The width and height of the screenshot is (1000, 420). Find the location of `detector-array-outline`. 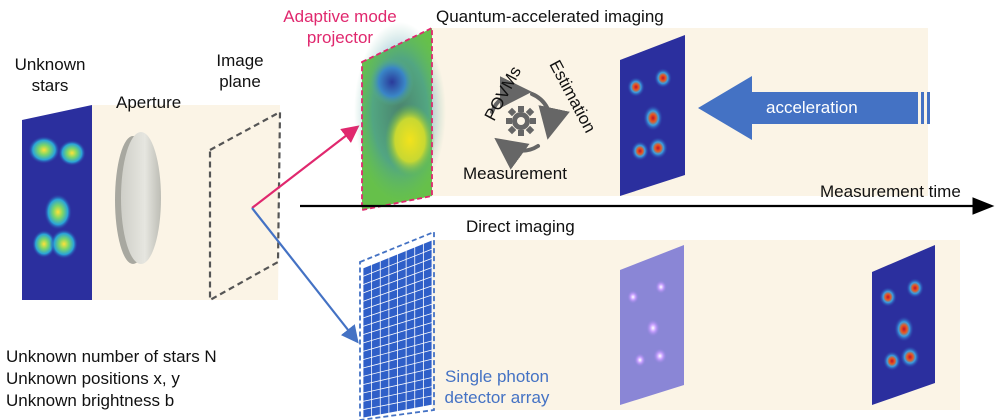

detector-array-outline is located at coordinates (397, 325).